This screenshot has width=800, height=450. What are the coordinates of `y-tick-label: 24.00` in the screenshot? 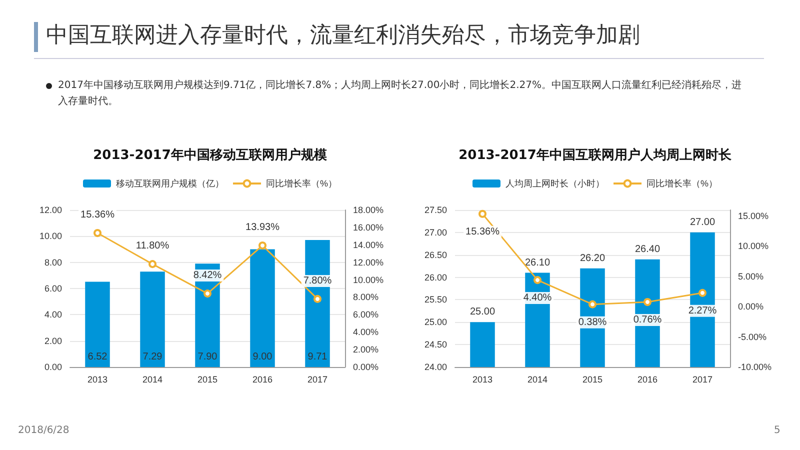 It's located at (435, 367).